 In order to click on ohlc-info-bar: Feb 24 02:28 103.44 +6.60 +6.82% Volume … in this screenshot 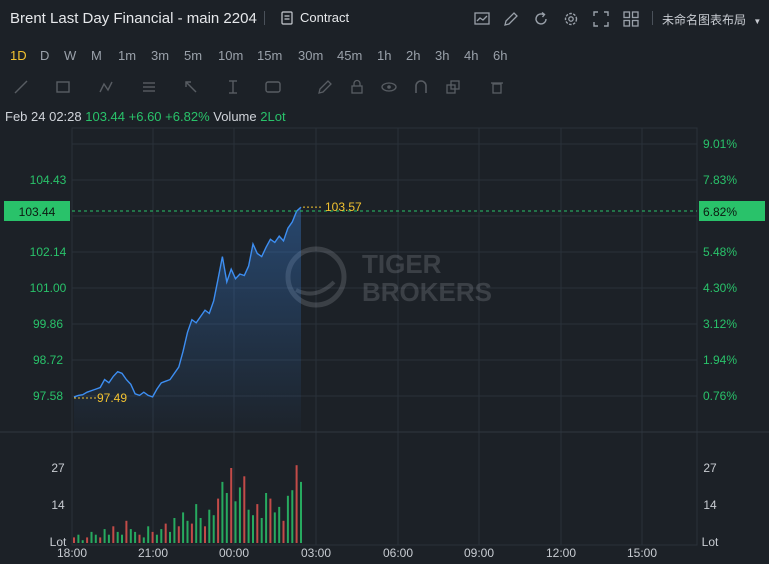, I will do `click(145, 116)`.